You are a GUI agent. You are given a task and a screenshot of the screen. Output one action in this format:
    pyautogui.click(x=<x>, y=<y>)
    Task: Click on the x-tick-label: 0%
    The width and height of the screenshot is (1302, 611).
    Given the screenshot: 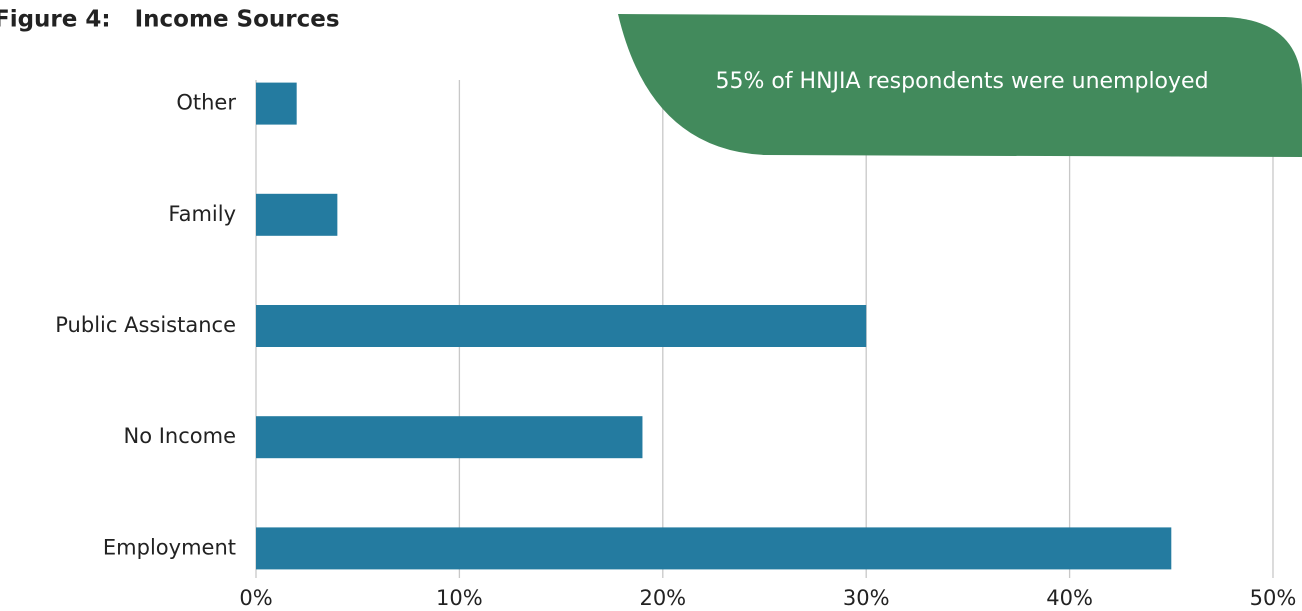 What is the action you would take?
    pyautogui.click(x=255, y=598)
    